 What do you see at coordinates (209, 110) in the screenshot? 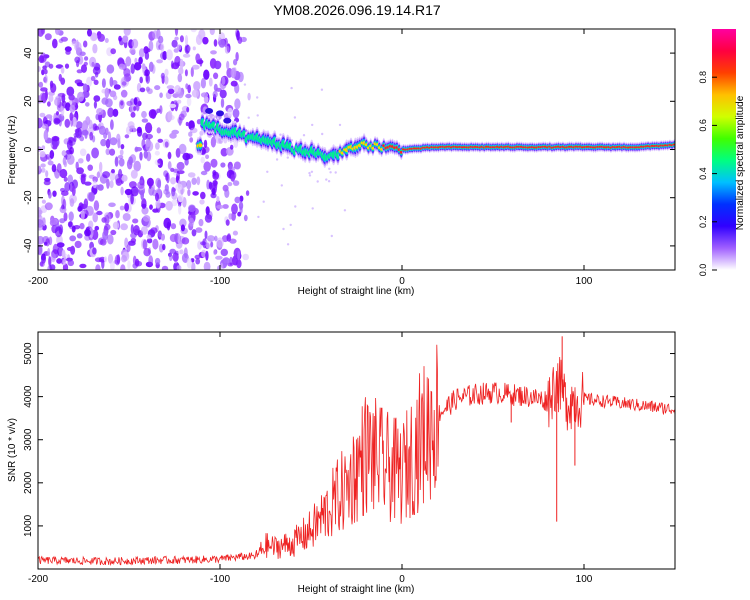
I see `doppler-track-cell` at bounding box center [209, 110].